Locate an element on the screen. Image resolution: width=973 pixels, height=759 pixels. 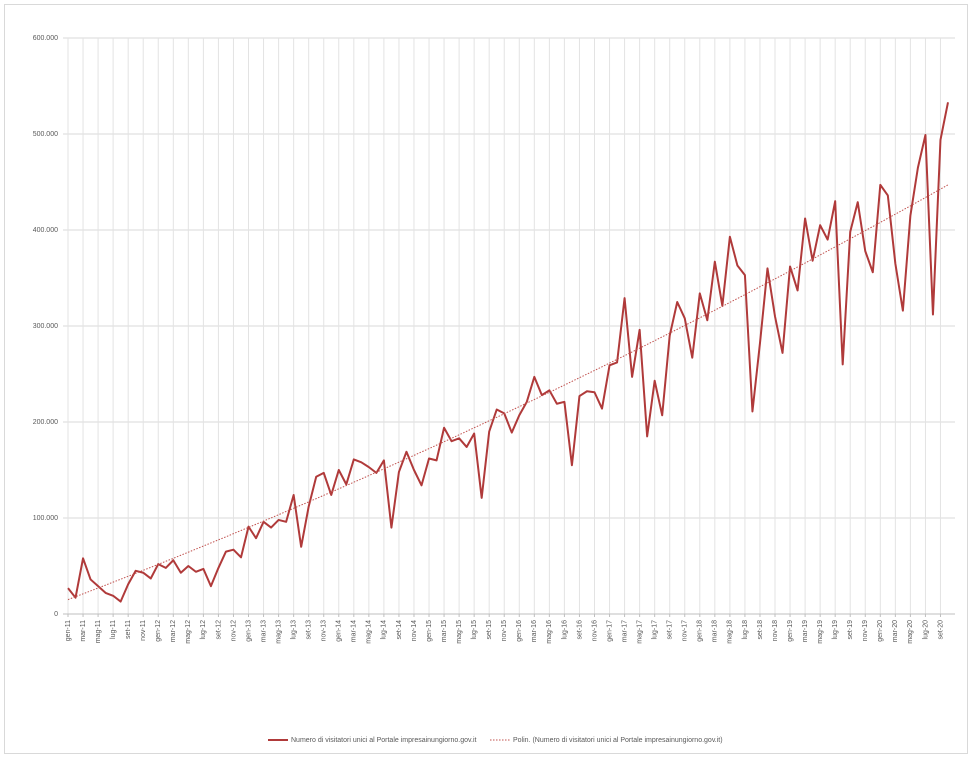
y-tick-label: 400.000 is located at coordinates (45, 230).